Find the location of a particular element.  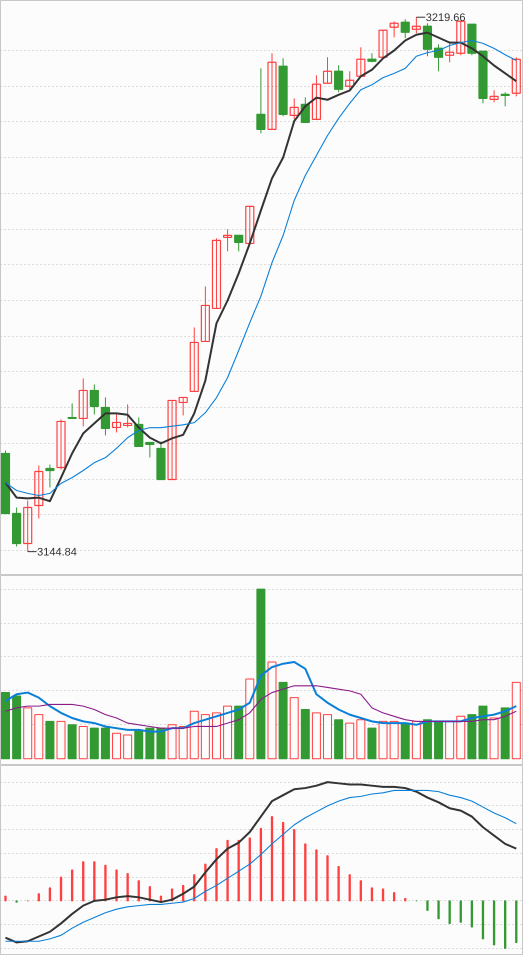

annotation: 3144.84 is located at coordinates (57, 552).